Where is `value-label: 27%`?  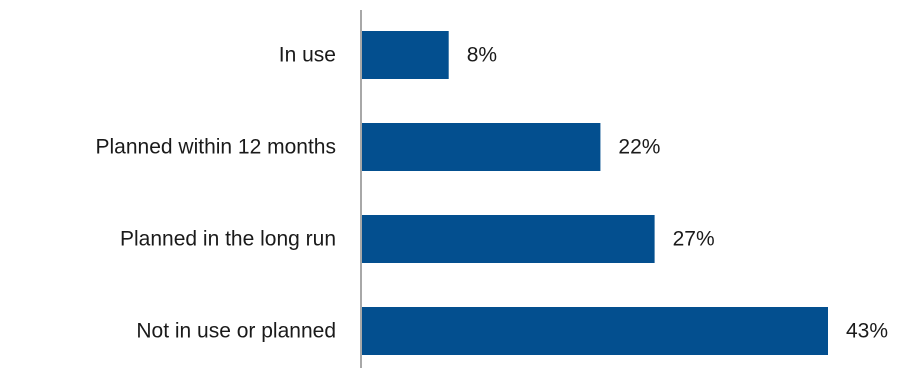 value-label: 27% is located at coordinates (694, 239).